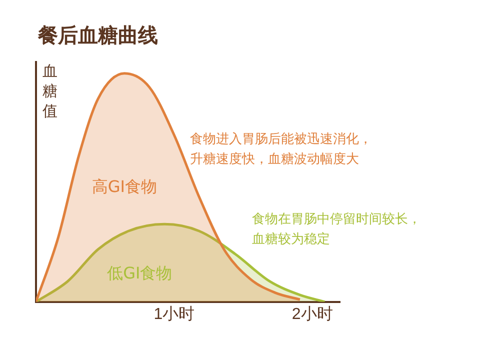 This screenshot has height=341, width=490. Describe the element at coordinates (281, 150) in the screenshot. I see `annotation: 食物进入胃肠后能被迅速消化，升糖速度快，血糖波动幅度大` at that location.